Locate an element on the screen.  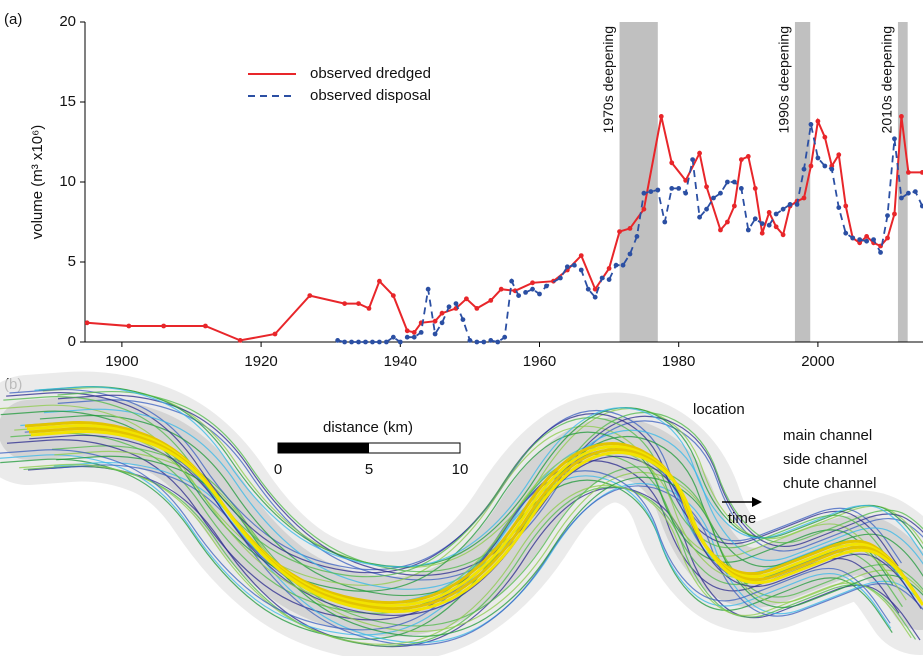
x-tick-label: 1900 is located at coordinates (121, 361).